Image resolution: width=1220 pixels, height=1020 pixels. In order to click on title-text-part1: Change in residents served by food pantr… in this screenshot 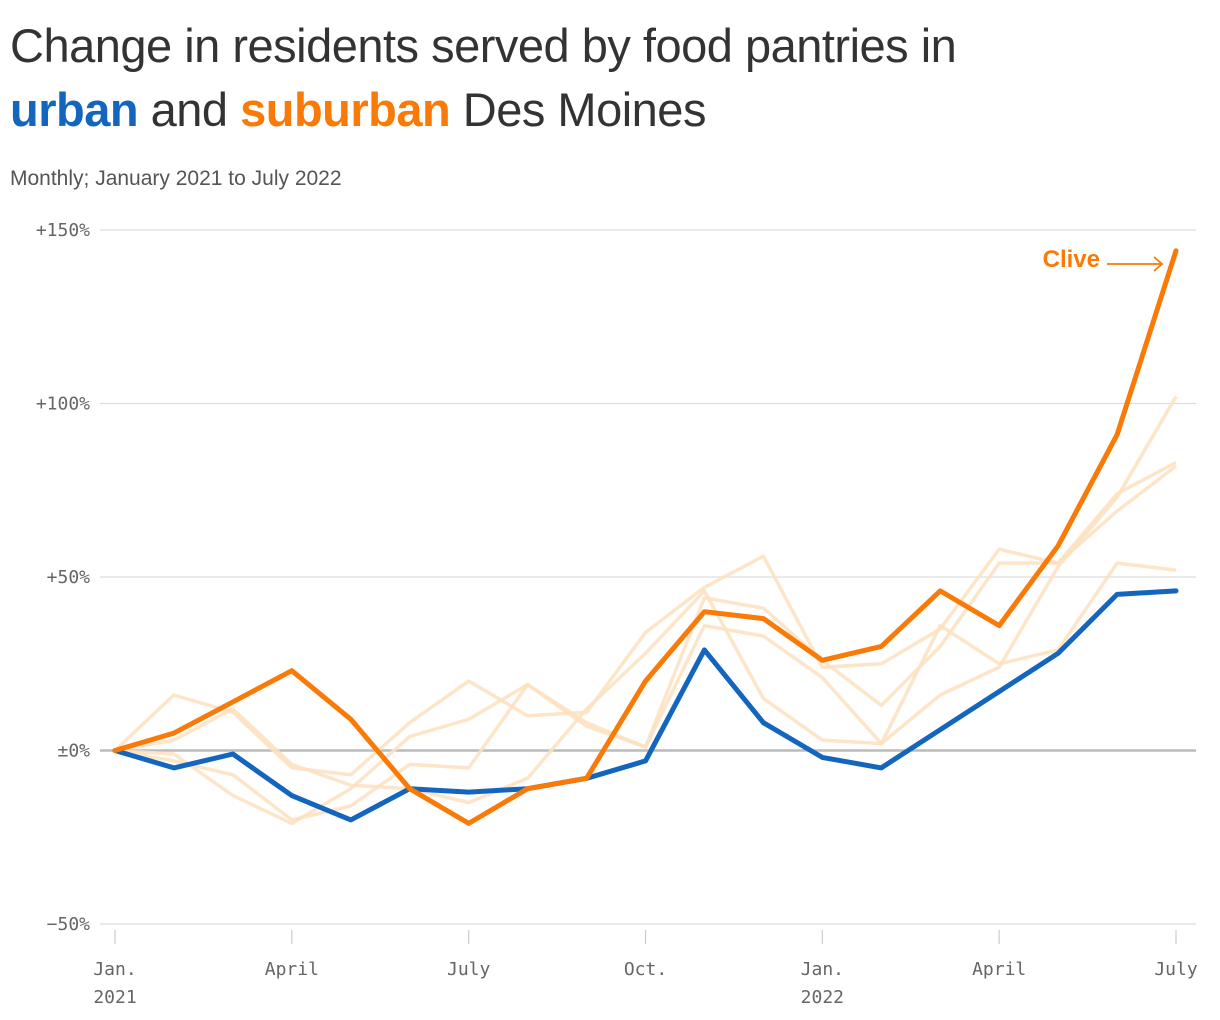, I will do `click(483, 45)`.